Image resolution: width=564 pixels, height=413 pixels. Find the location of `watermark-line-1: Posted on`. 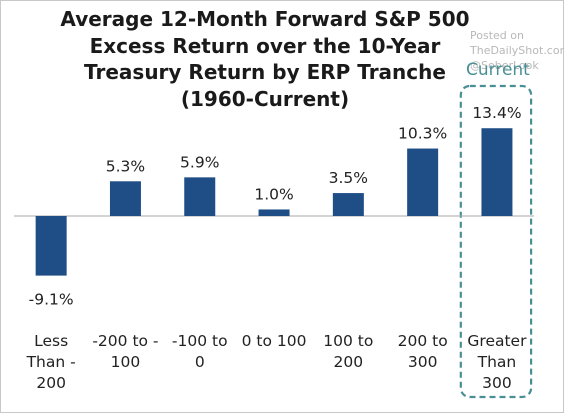

watermark-line-1: Posted on is located at coordinates (497, 35).